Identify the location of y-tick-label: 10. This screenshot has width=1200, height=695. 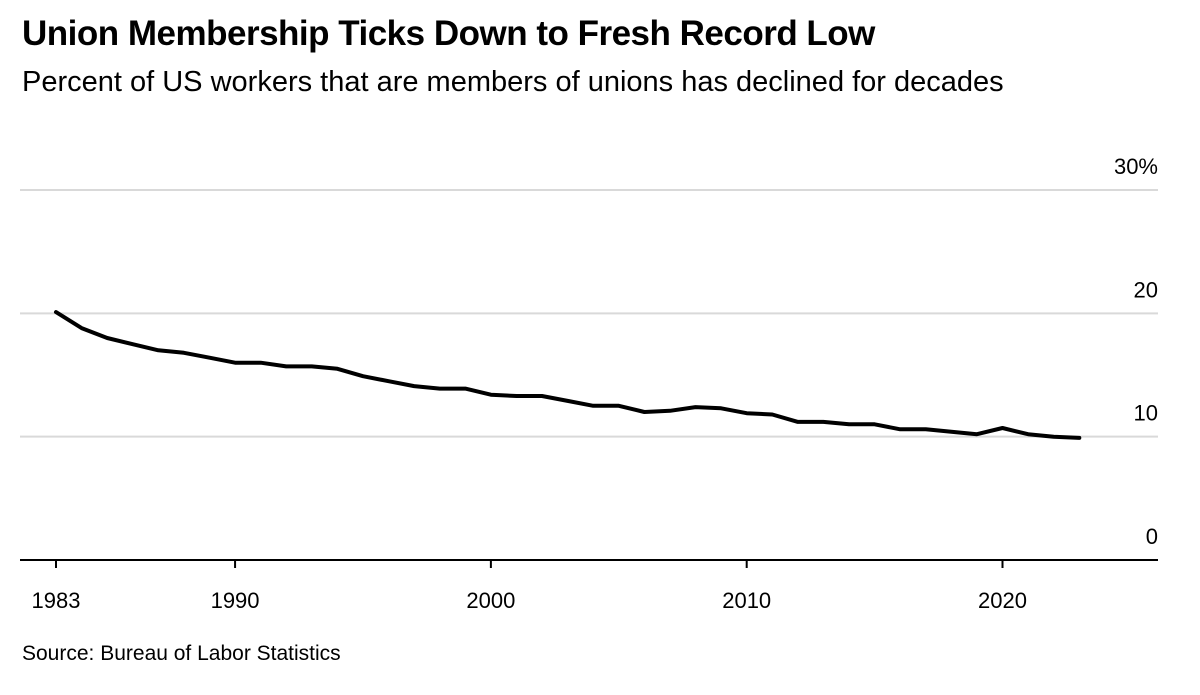
(1146, 413).